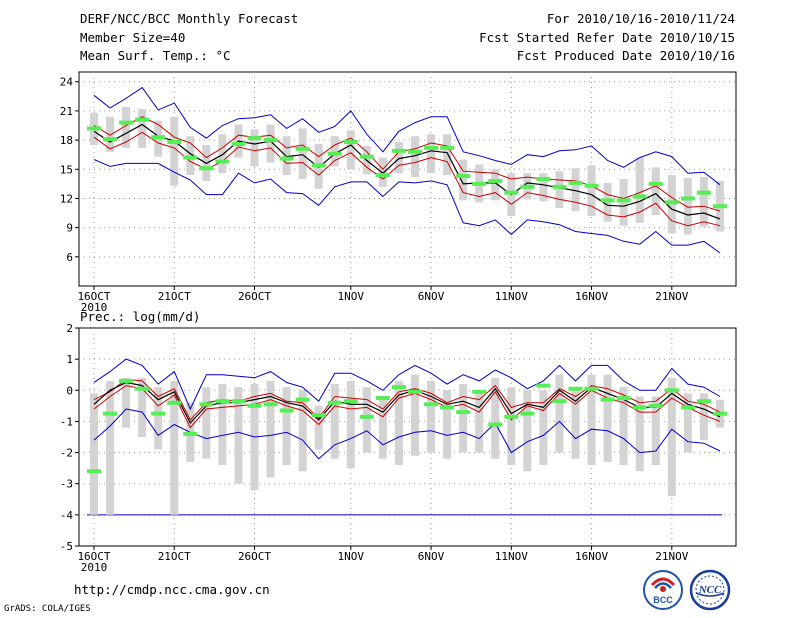 This screenshot has width=800, height=618. Describe the element at coordinates (66, 140) in the screenshot. I see `y-tick-label: 18` at that location.